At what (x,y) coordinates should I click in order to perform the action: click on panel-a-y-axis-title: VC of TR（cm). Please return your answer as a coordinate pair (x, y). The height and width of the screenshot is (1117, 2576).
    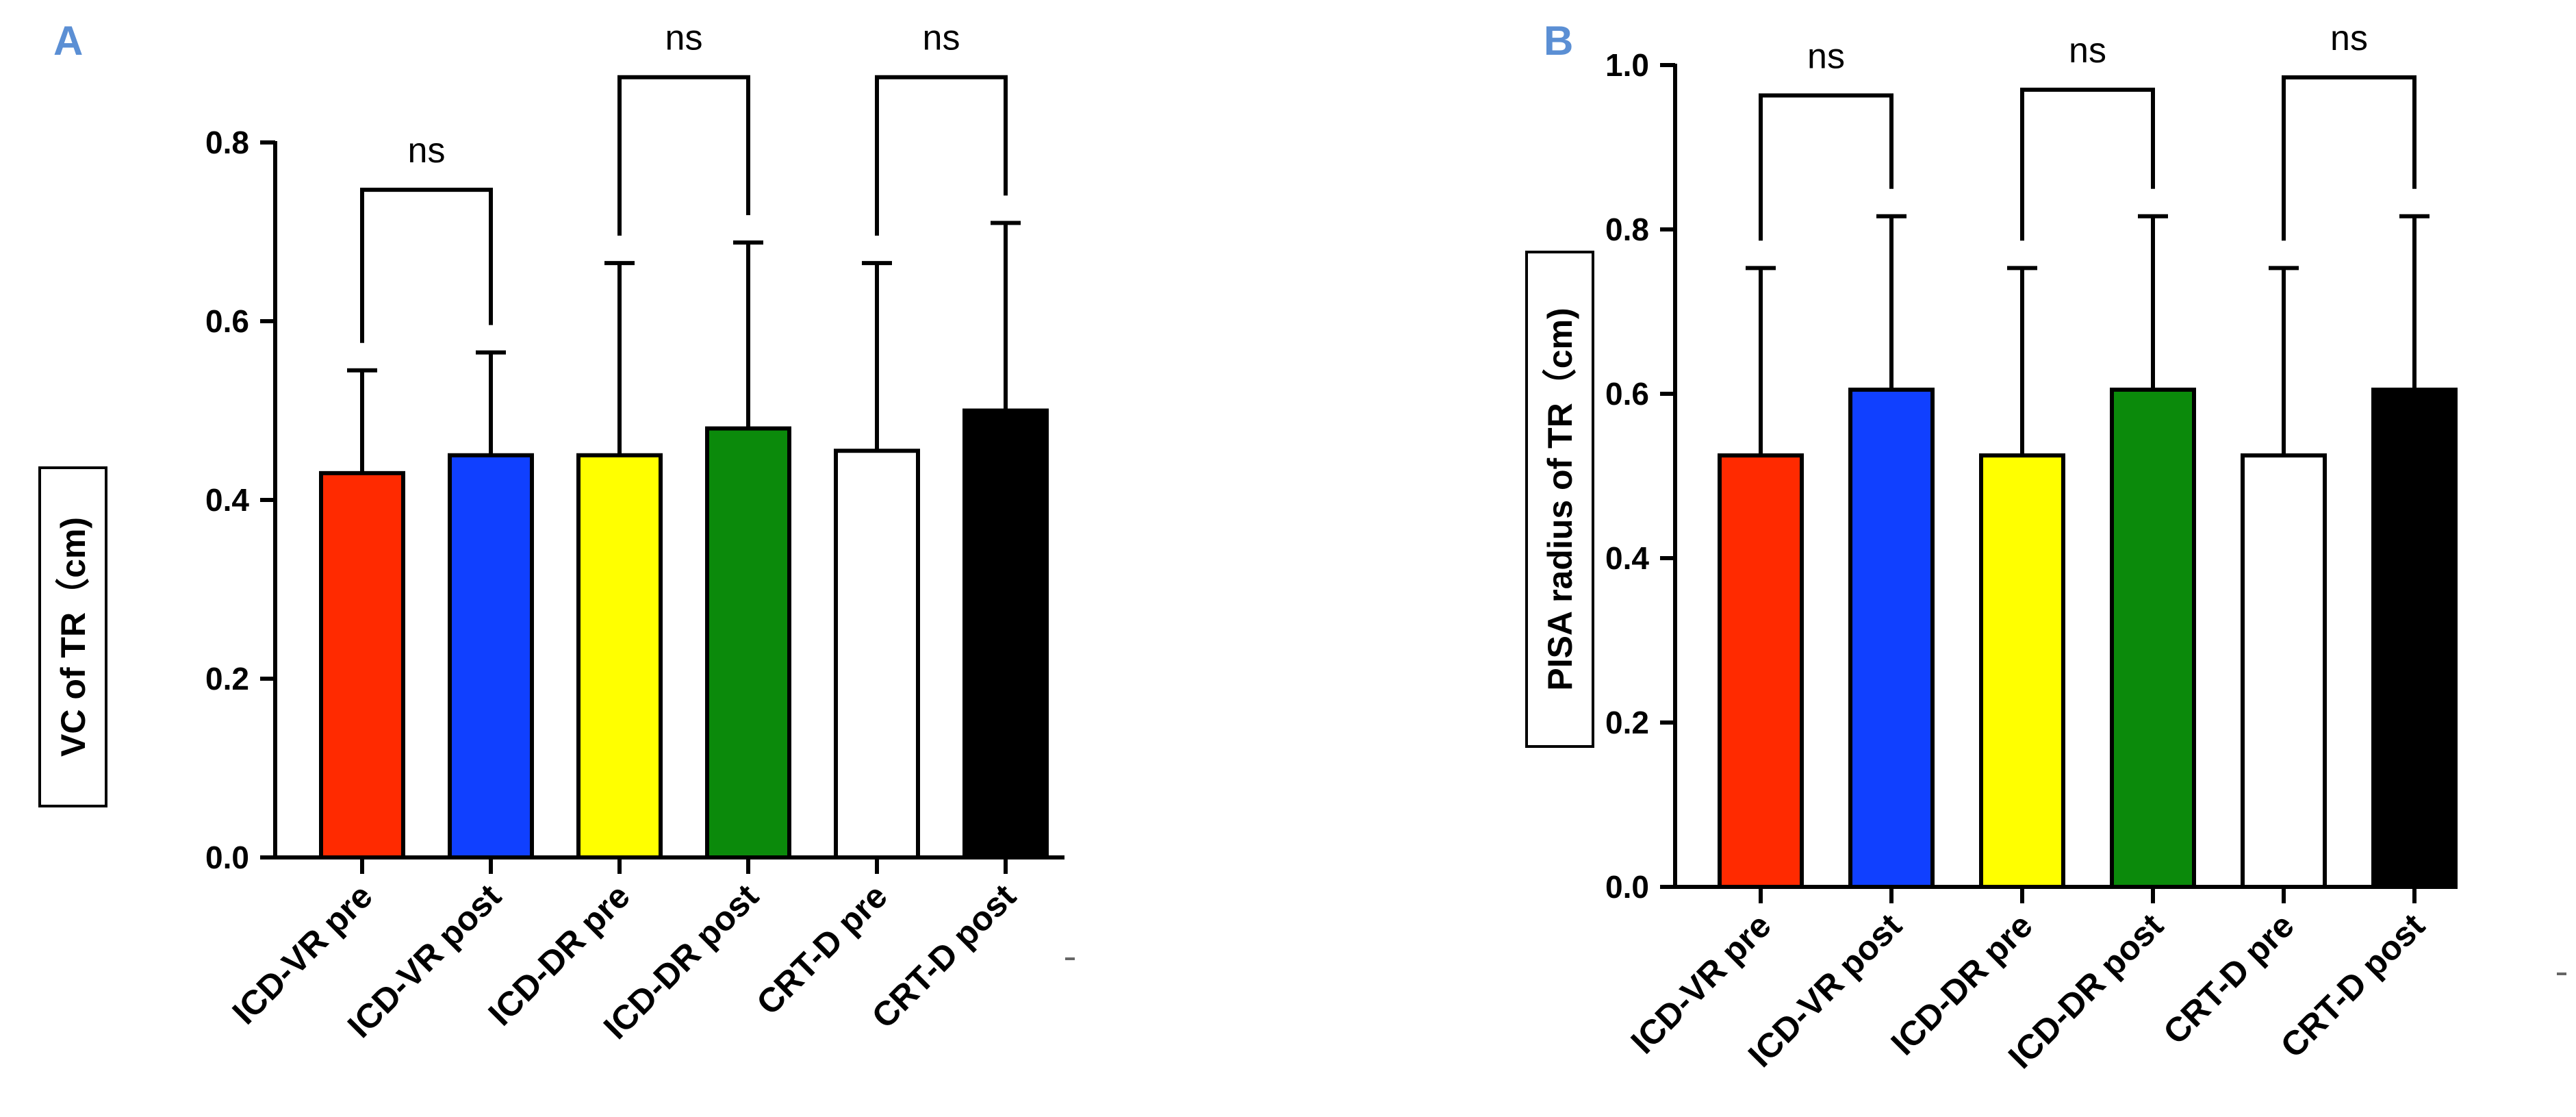
    Looking at the image, I should click on (72, 636).